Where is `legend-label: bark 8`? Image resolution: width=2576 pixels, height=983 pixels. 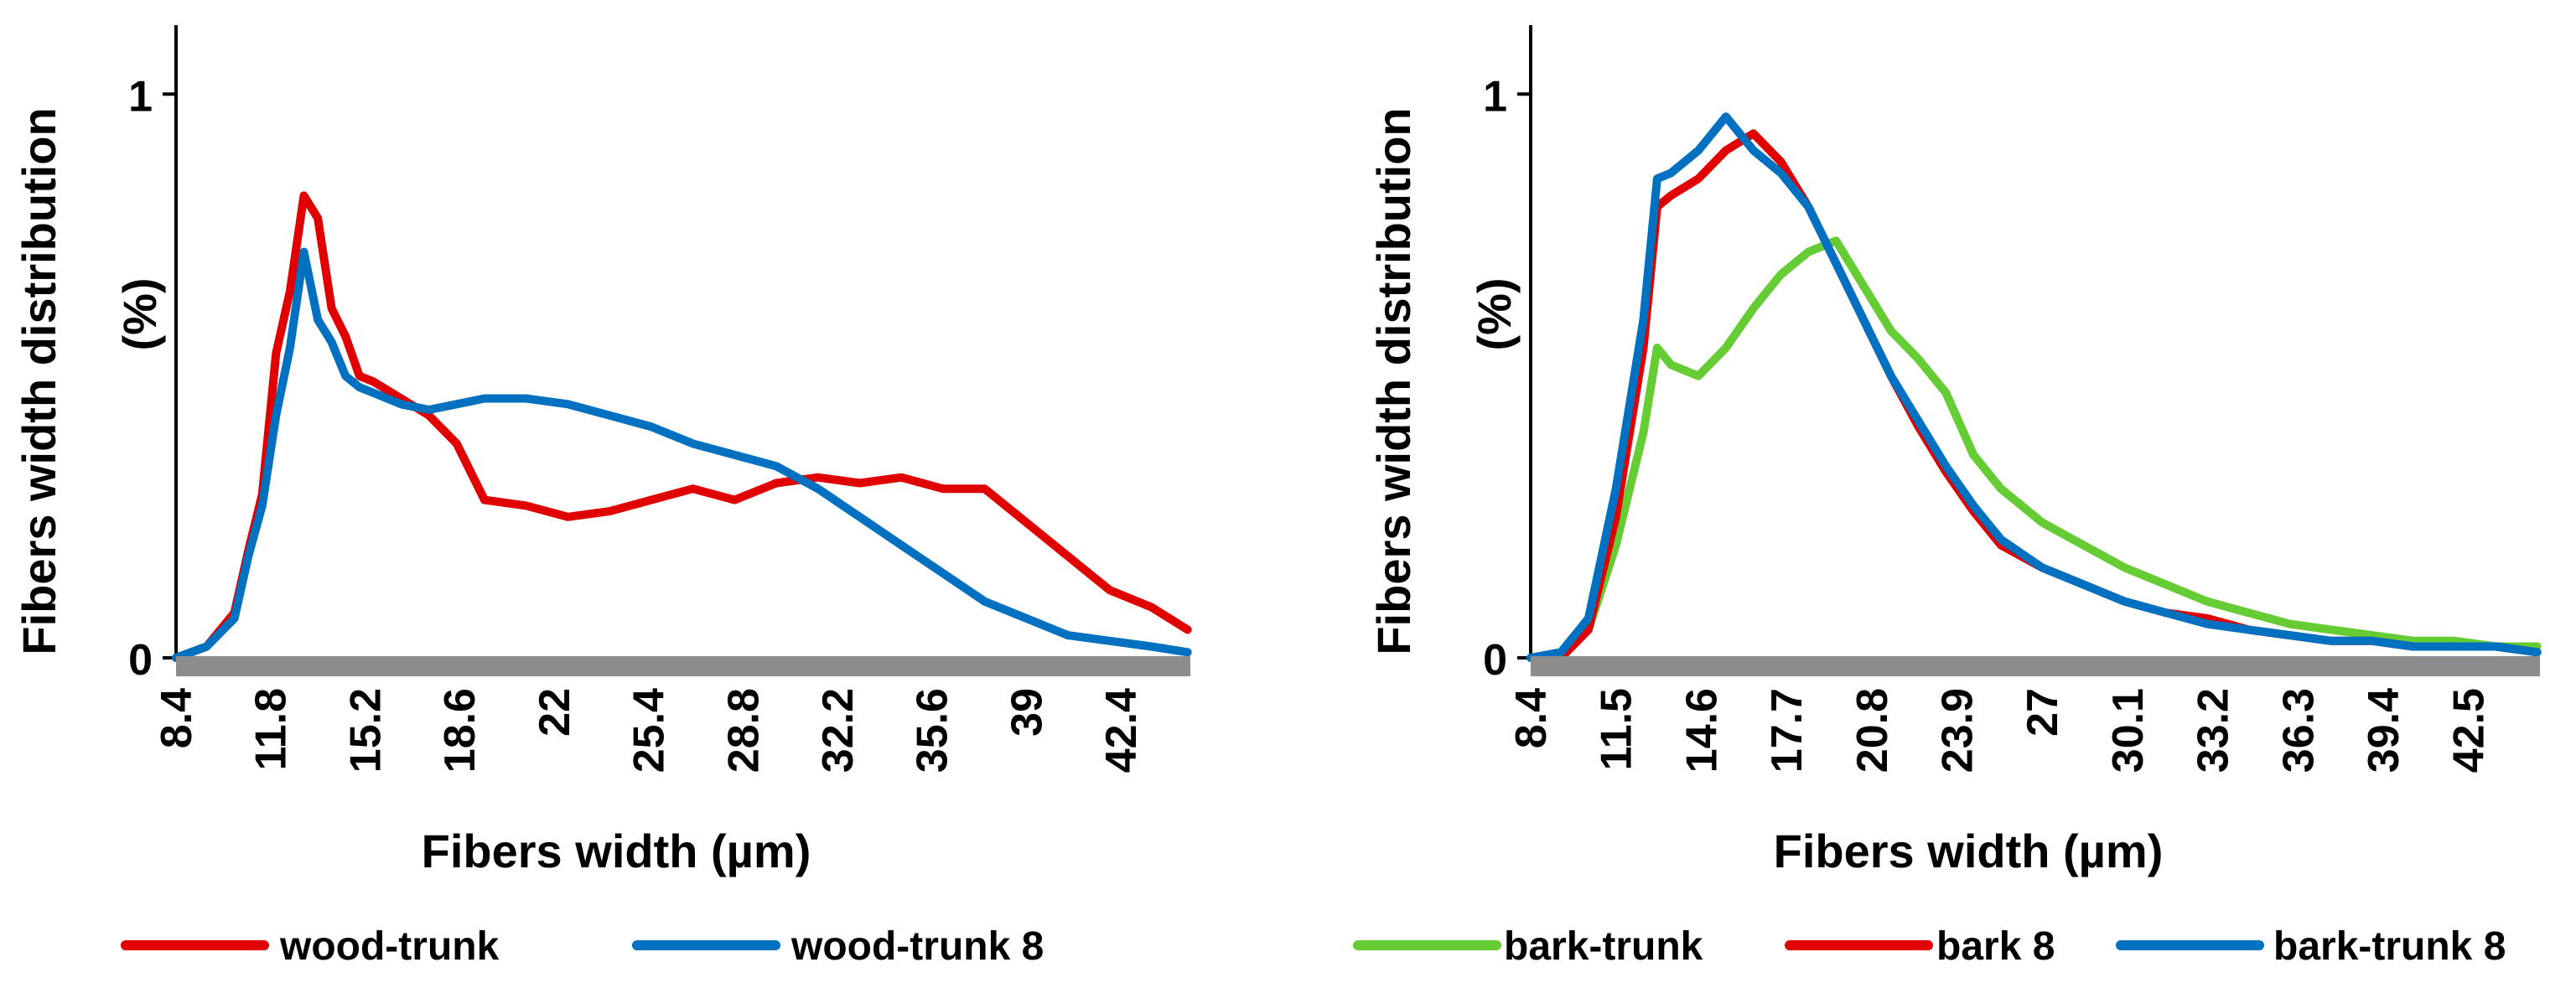 legend-label: bark 8 is located at coordinates (1995, 946).